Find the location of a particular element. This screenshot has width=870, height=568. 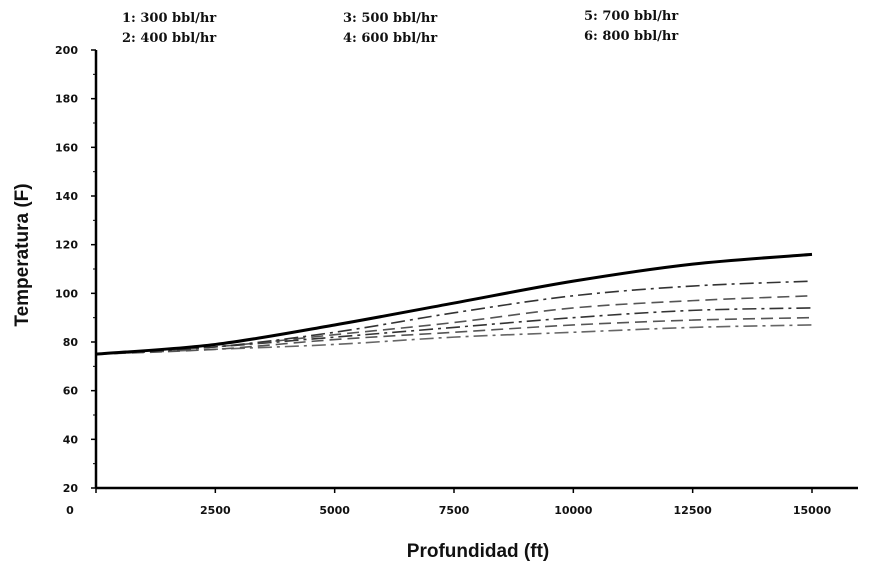

x-tick-label: 7500 is located at coordinates (454, 510).